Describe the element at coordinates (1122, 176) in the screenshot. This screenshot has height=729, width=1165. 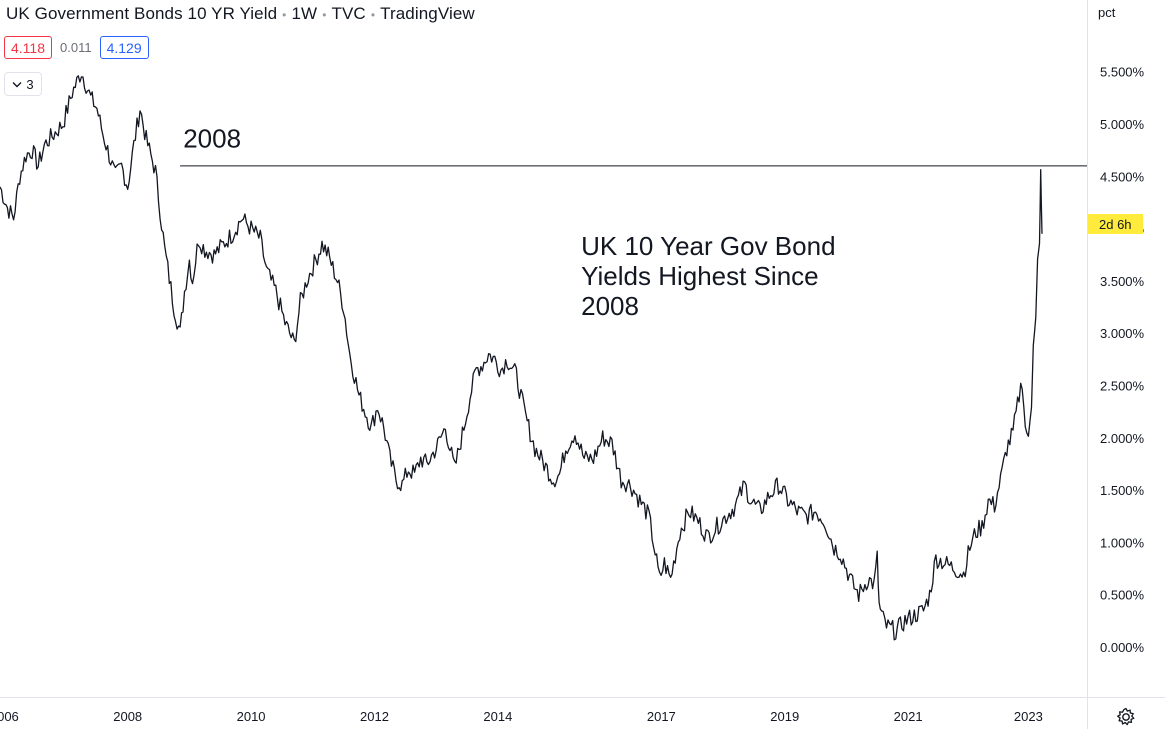
I see `y-tick-label: 4.500%` at that location.